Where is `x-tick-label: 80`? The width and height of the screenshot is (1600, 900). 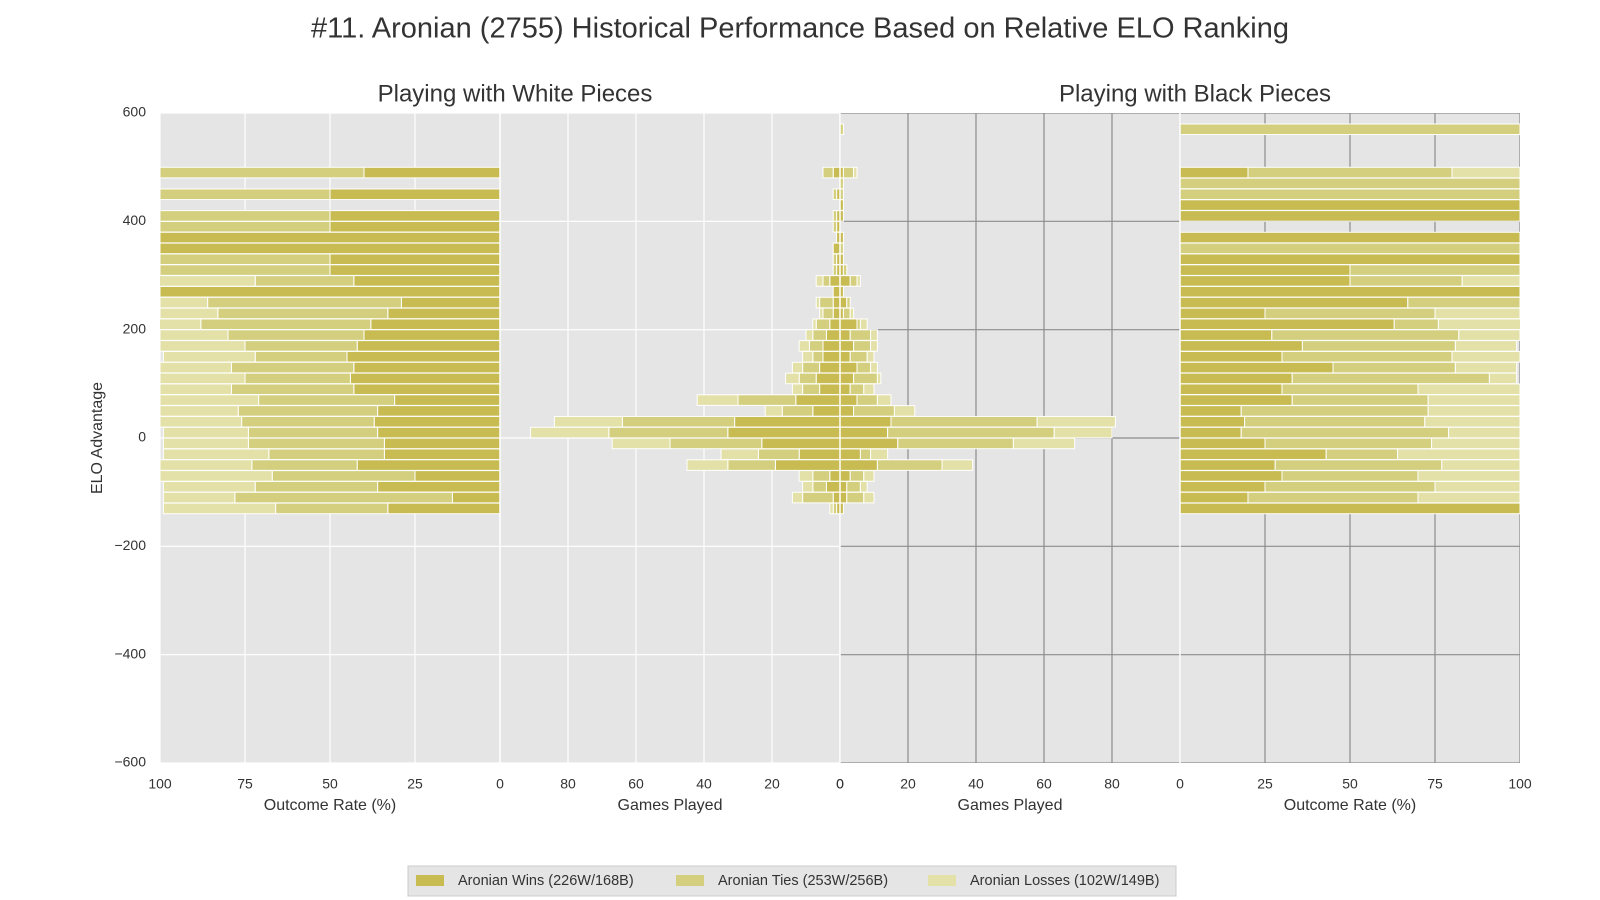 x-tick-label: 80 is located at coordinates (568, 784).